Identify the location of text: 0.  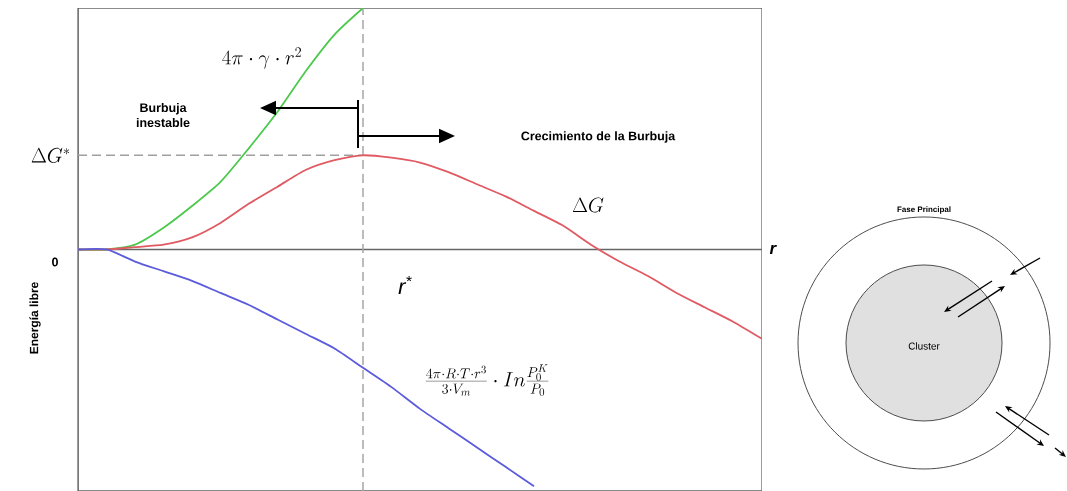
(55, 262).